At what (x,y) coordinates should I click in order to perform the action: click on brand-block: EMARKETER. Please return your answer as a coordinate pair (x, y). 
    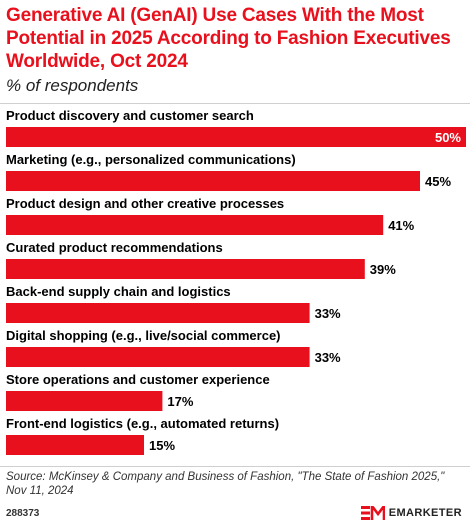
    Looking at the image, I should click on (411, 513).